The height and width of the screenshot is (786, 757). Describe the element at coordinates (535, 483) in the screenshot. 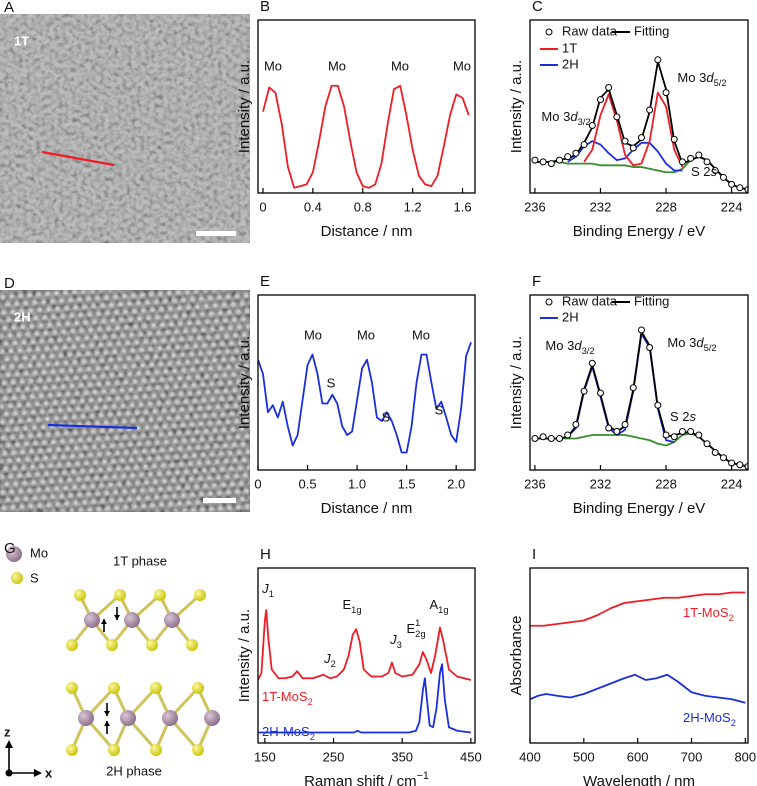

I see `x-tick-label: 236` at that location.